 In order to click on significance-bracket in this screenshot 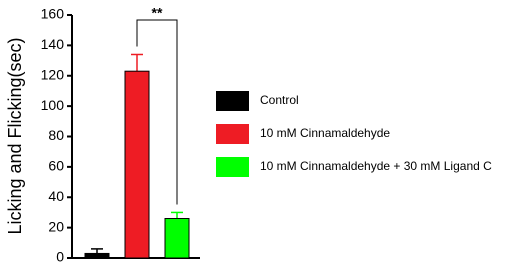, I will do `click(157, 112)`.